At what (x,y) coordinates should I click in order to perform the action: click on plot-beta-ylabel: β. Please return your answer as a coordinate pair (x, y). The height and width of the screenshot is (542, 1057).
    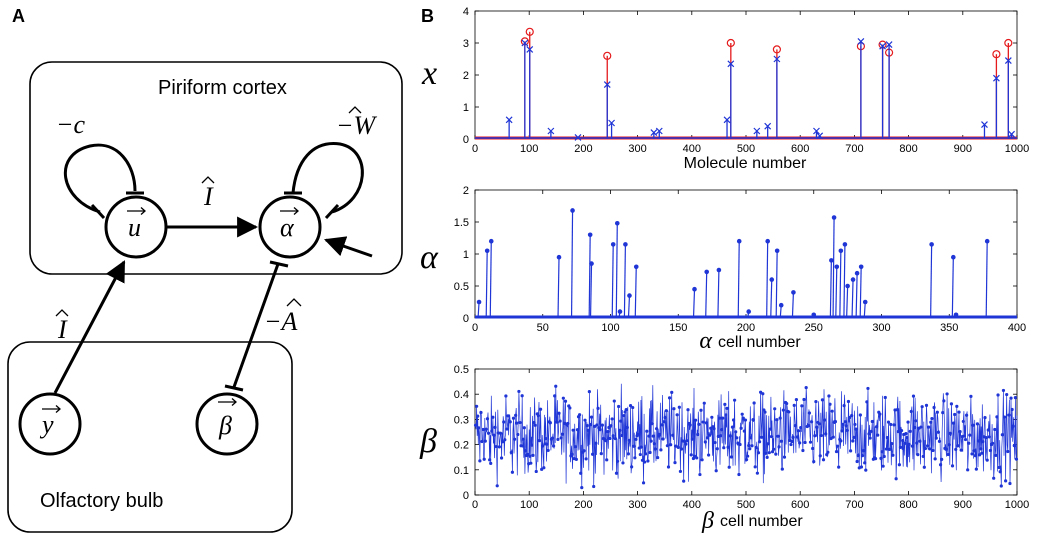
    Looking at the image, I should click on (428, 441).